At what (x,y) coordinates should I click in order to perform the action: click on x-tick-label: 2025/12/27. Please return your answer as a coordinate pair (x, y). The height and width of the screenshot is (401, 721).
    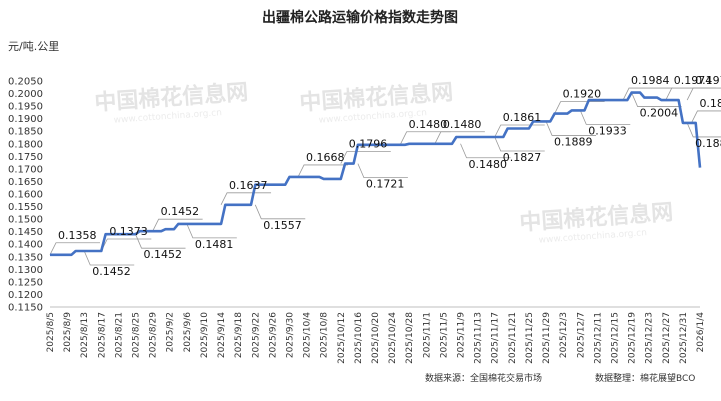
    Looking at the image, I should click on (667, 338).